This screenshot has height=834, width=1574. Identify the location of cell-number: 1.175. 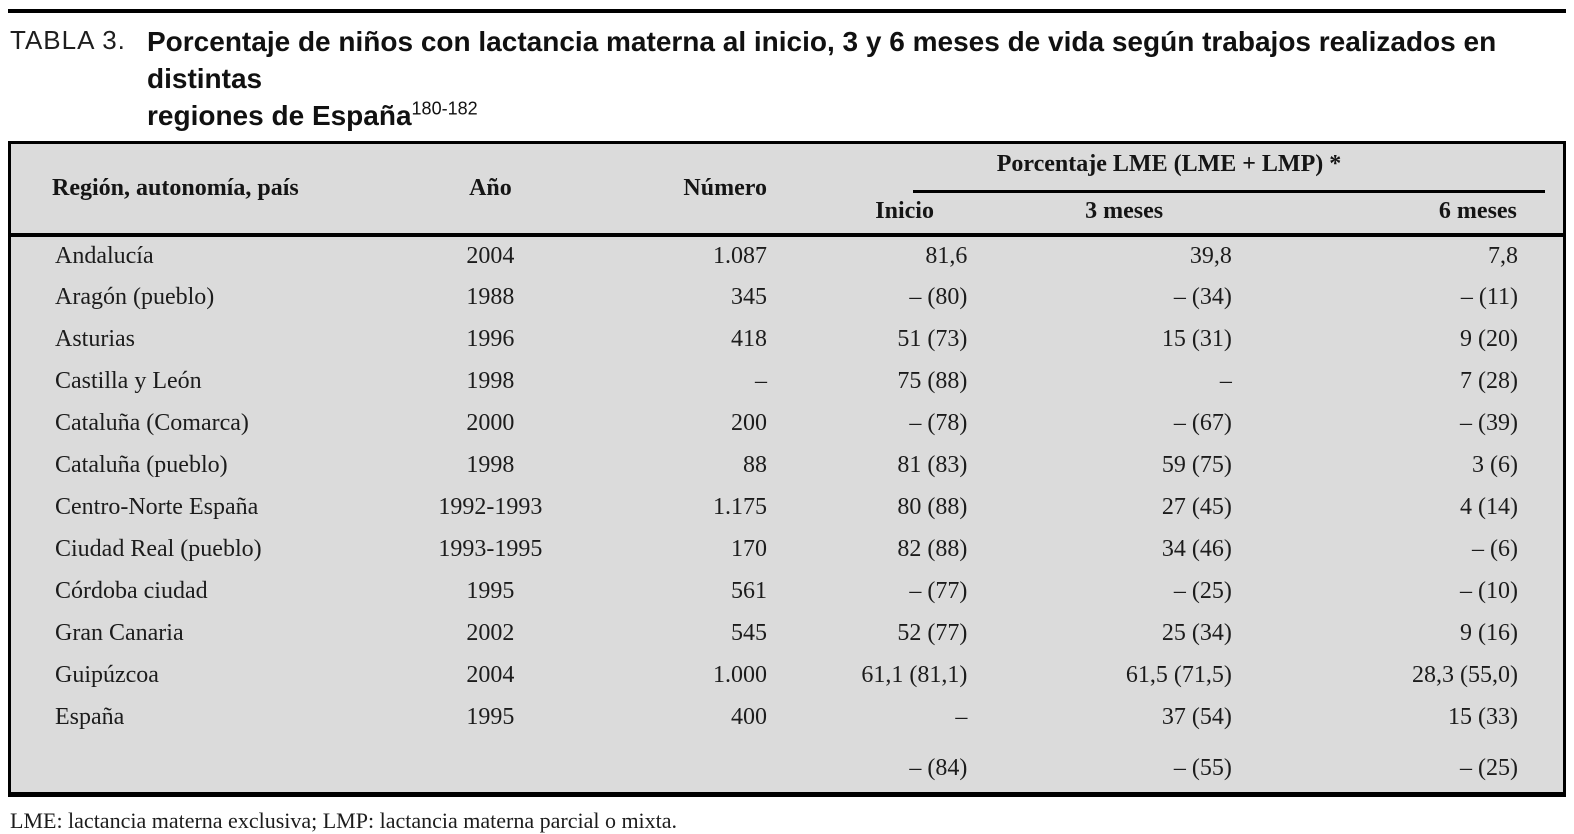
(739, 507).